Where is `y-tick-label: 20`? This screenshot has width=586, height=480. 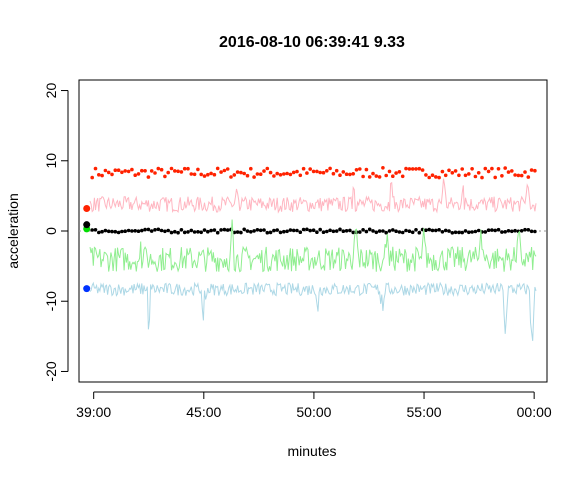 y-tick-label: 20 is located at coordinates (51, 91).